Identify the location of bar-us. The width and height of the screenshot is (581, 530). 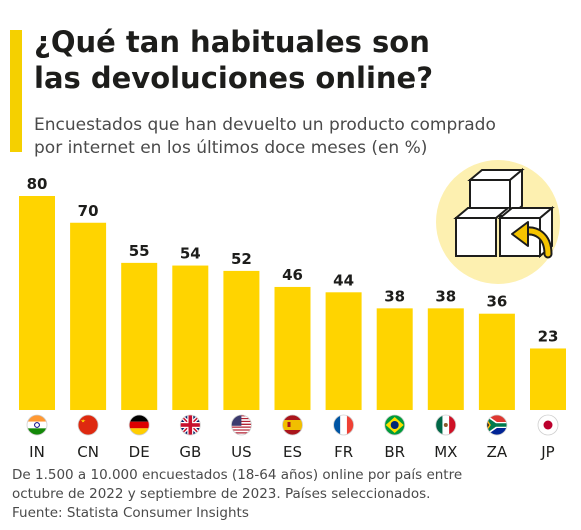
(241, 340).